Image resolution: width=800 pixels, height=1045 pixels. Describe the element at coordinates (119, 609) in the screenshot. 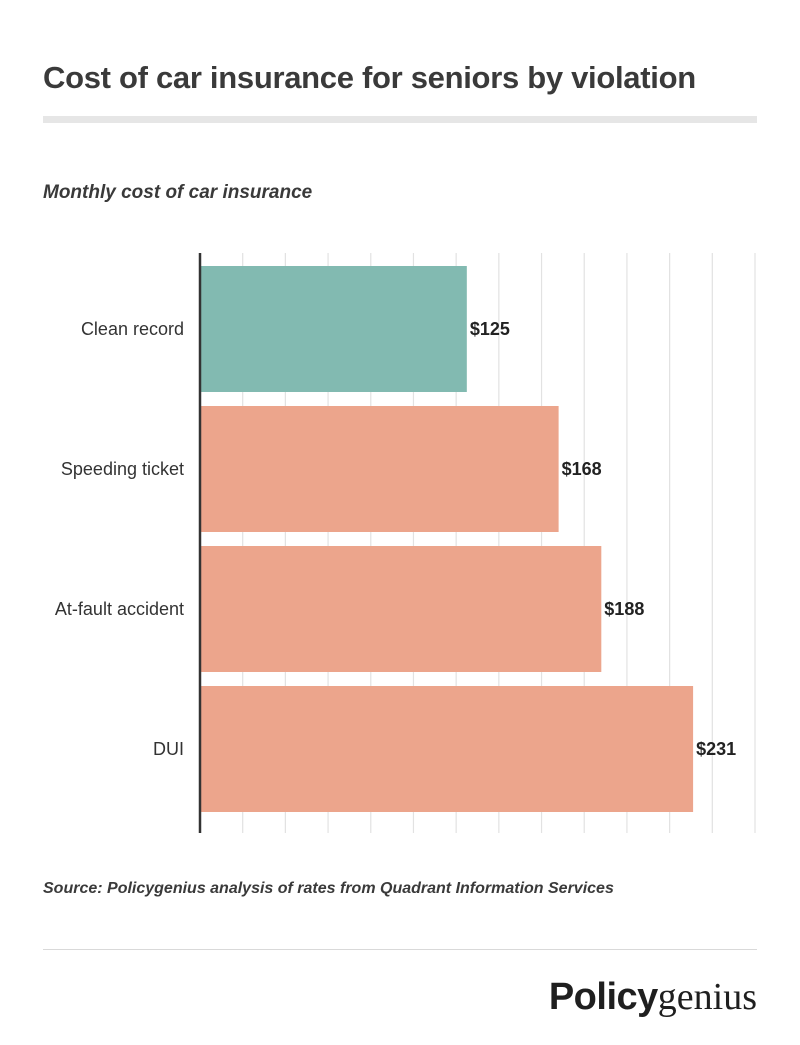

I see `category-label: At-fault accident` at that location.